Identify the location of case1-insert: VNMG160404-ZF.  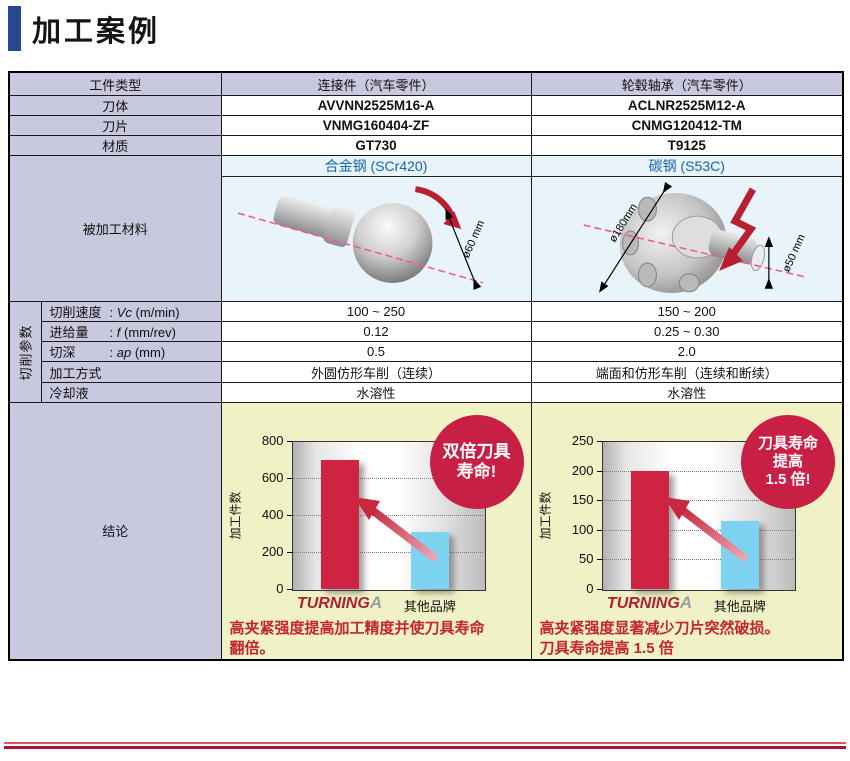
(376, 125).